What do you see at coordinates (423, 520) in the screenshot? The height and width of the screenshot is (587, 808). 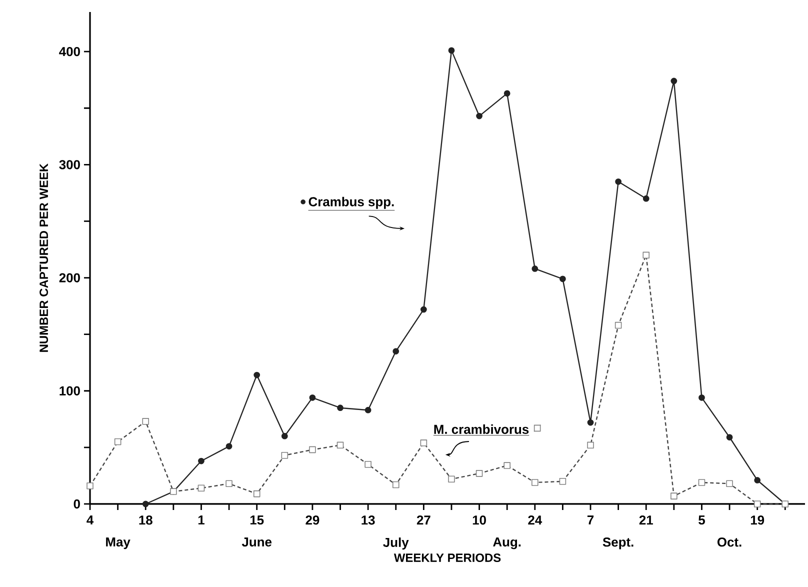 I see `x-tick-label: 27` at bounding box center [423, 520].